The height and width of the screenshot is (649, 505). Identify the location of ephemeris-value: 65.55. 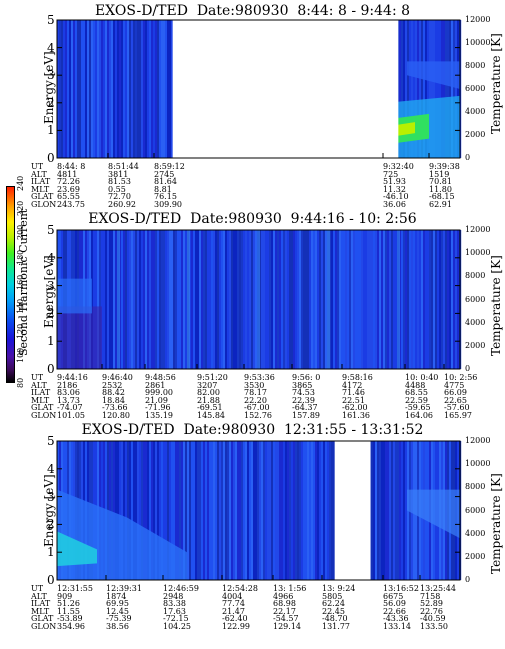
(68, 196).